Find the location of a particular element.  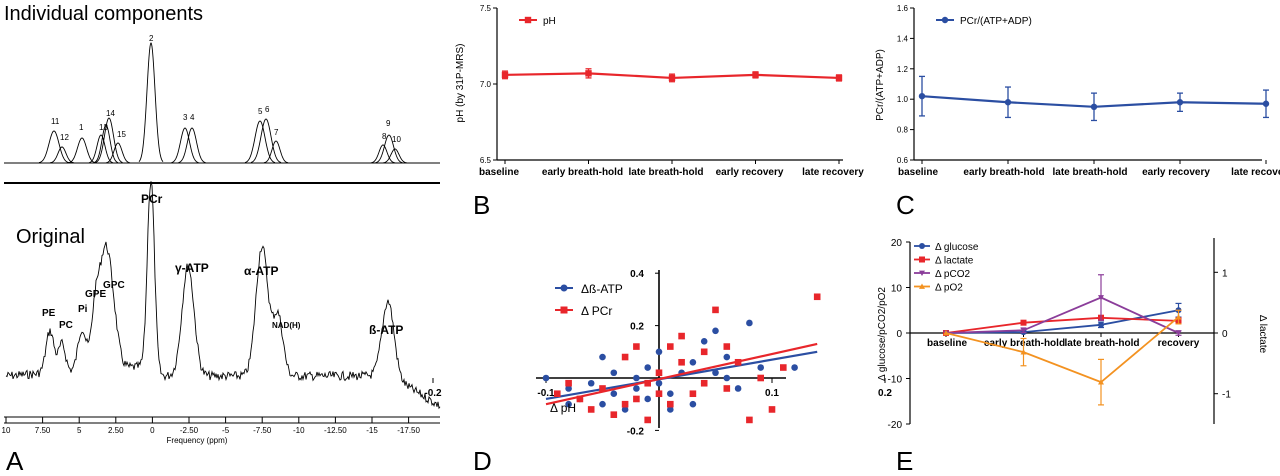

component-number: 1 is located at coordinates (81, 127).